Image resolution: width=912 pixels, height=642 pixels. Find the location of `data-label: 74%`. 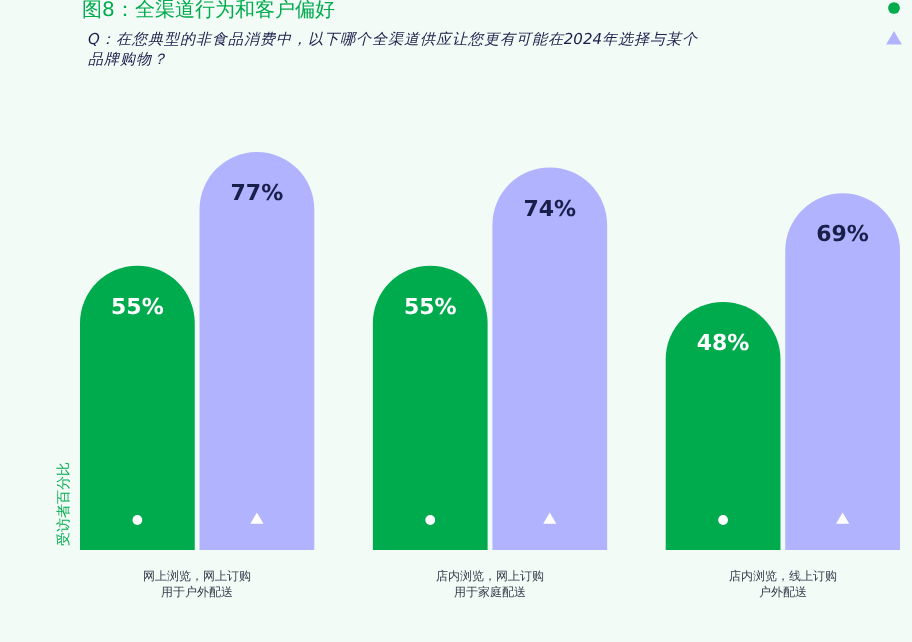

data-label: 74% is located at coordinates (550, 208).